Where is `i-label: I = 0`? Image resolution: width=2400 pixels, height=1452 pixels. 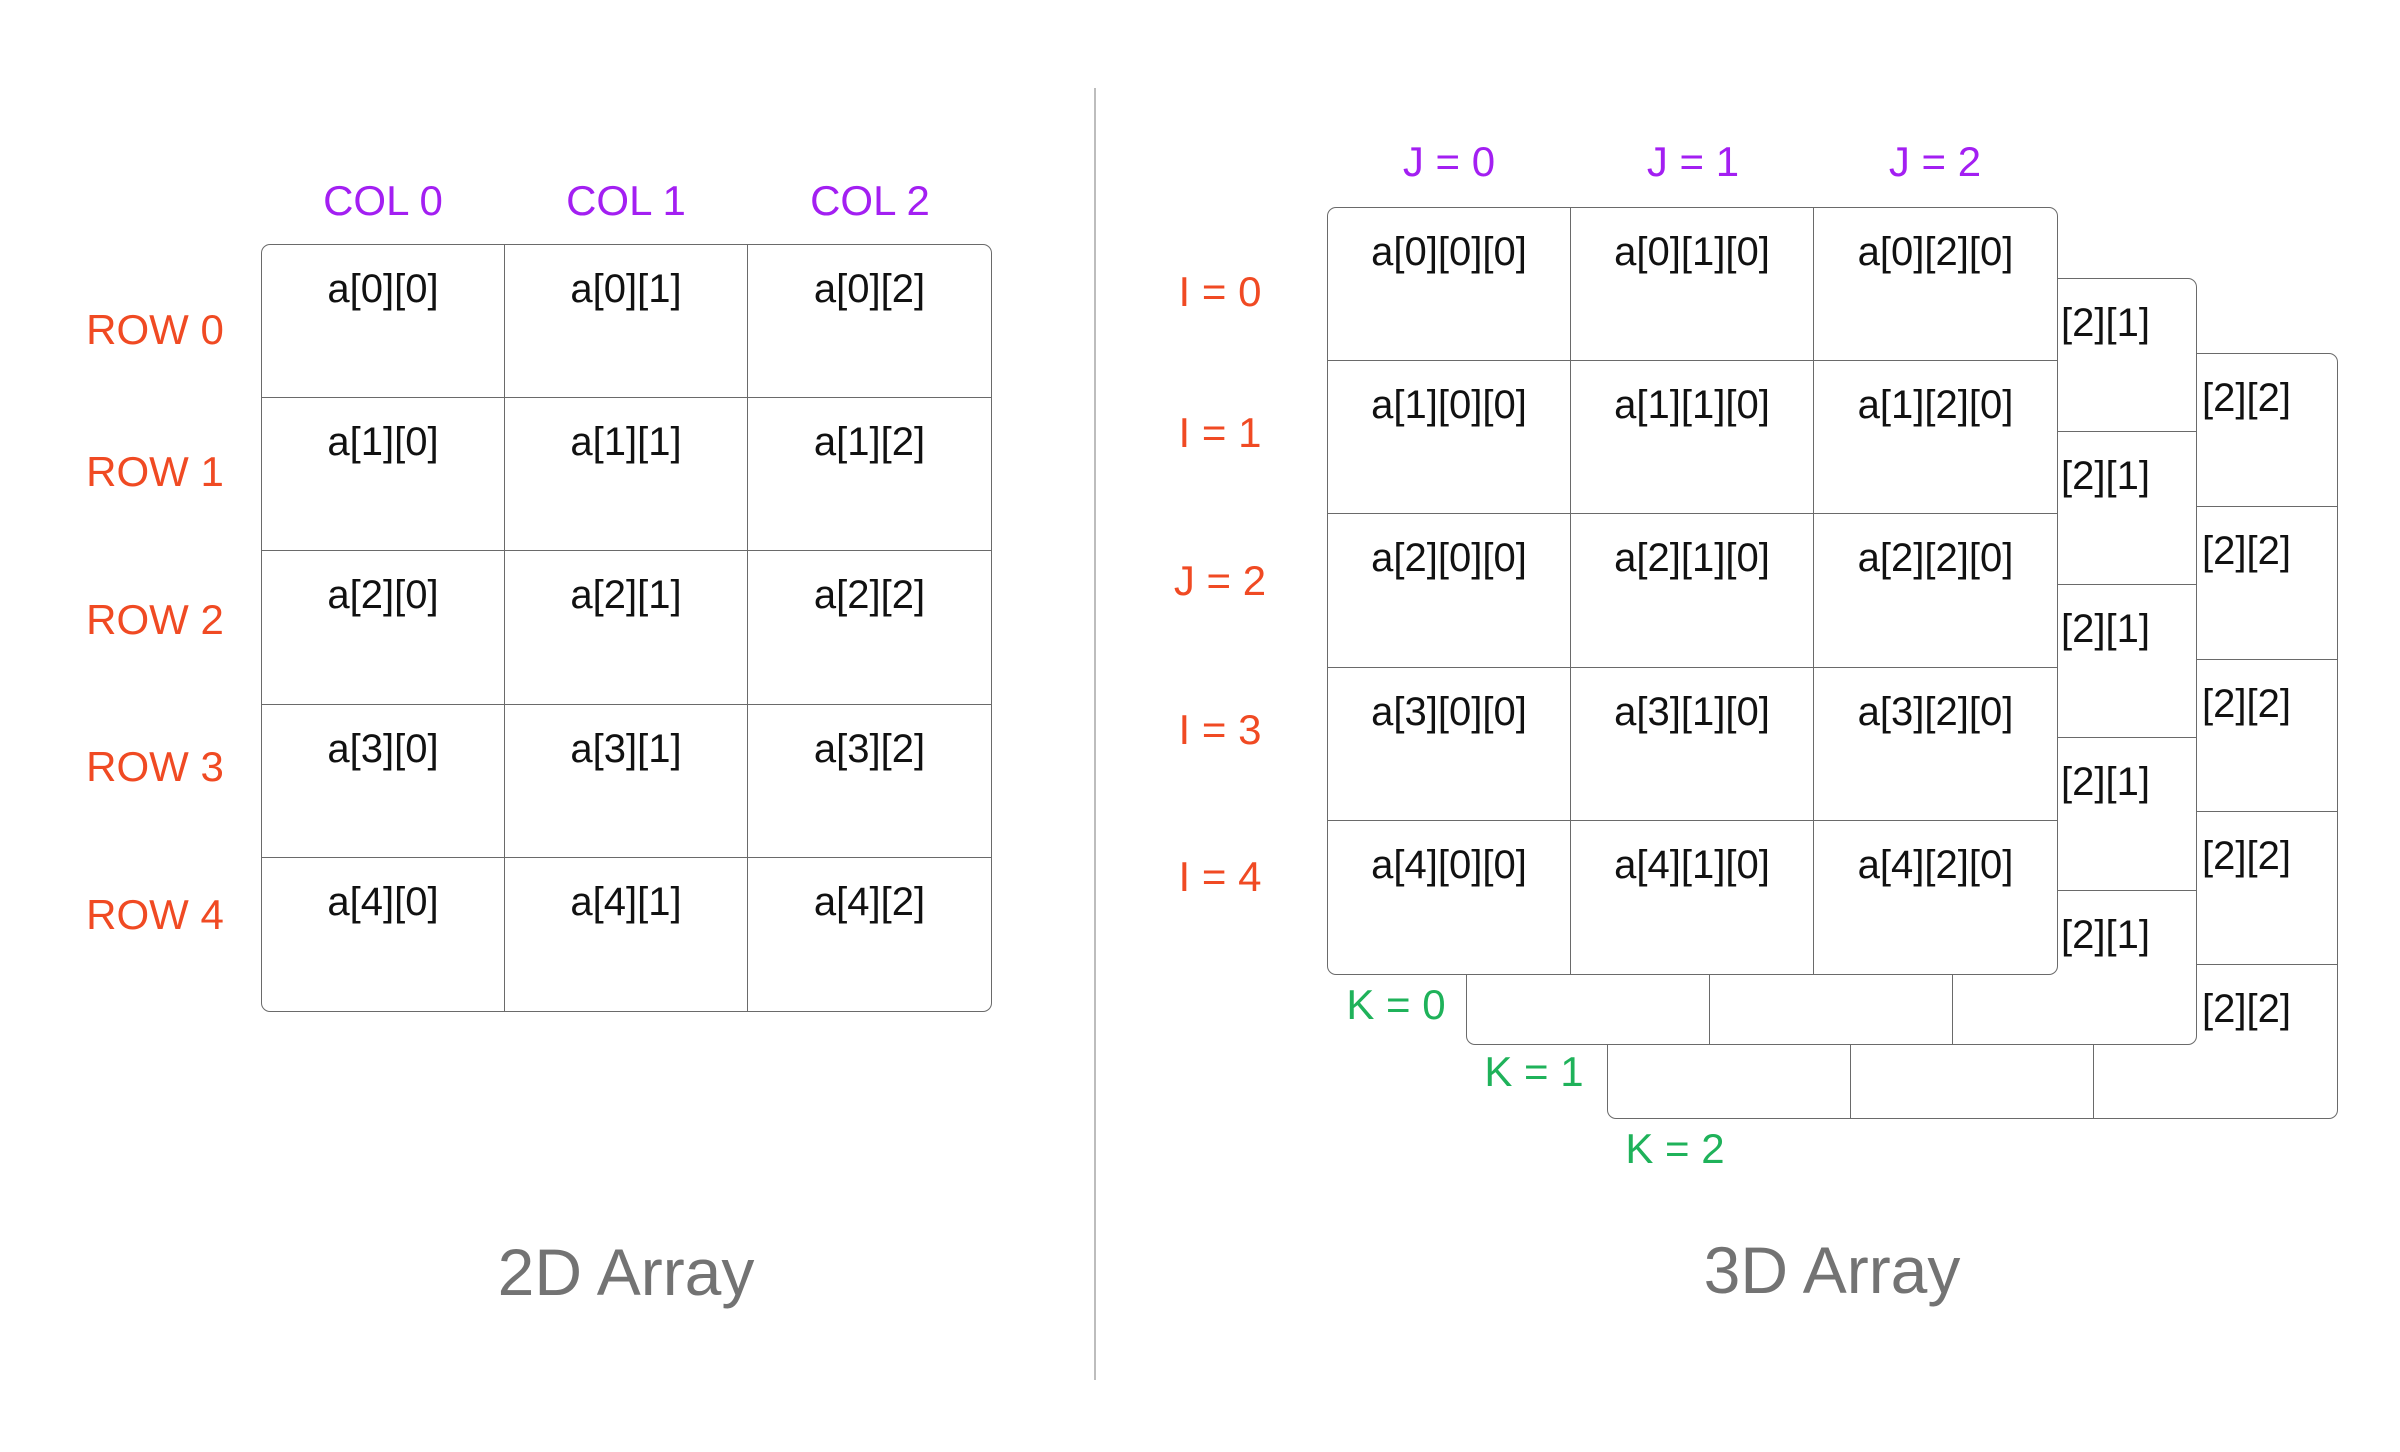
i-label: I = 0 is located at coordinates (1220, 291).